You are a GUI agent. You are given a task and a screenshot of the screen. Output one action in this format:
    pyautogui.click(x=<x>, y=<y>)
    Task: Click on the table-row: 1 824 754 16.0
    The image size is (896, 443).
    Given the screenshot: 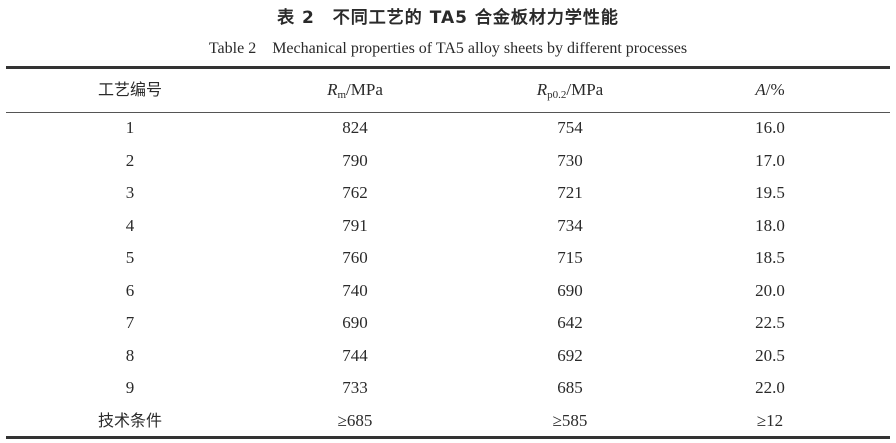 What is the action you would take?
    pyautogui.click(x=448, y=127)
    